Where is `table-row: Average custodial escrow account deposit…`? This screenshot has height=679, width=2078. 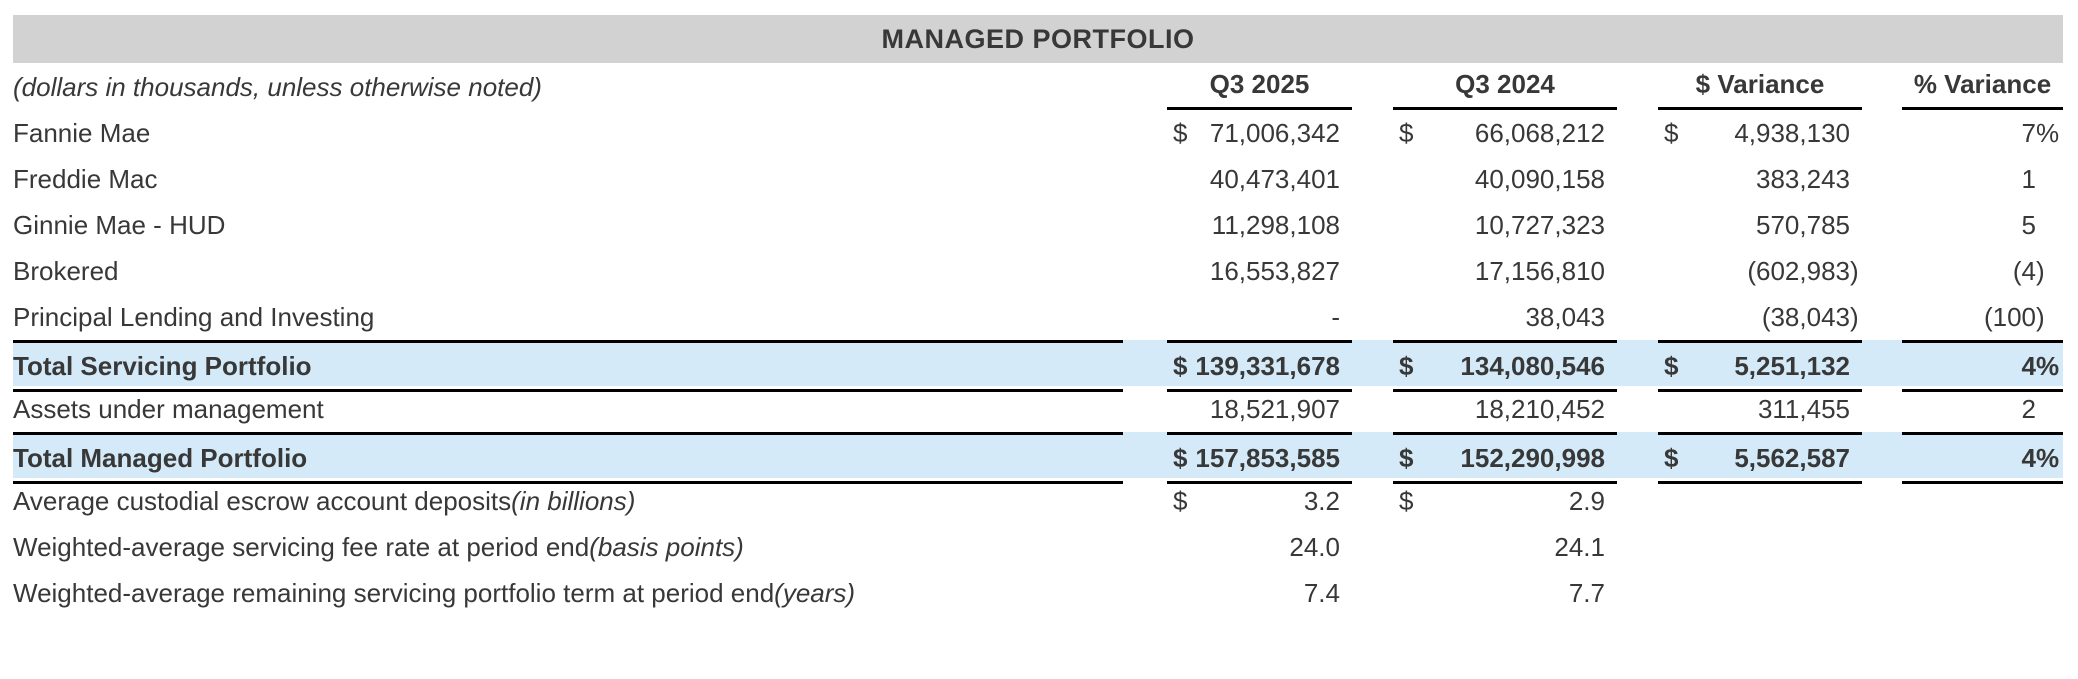 table-row: Average custodial escrow account deposit… is located at coordinates (1038, 501).